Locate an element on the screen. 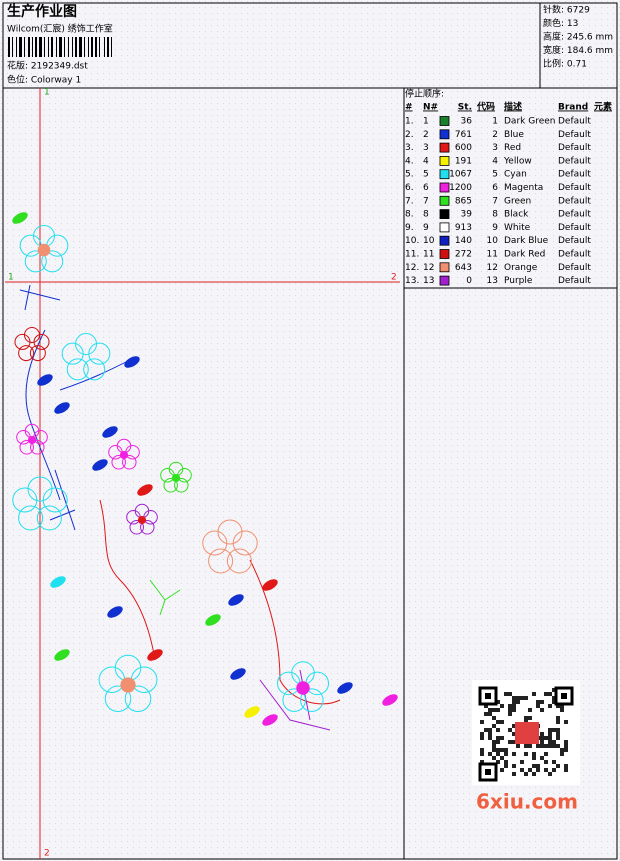 The height and width of the screenshot is (861, 620). needle: 8 is located at coordinates (426, 215).